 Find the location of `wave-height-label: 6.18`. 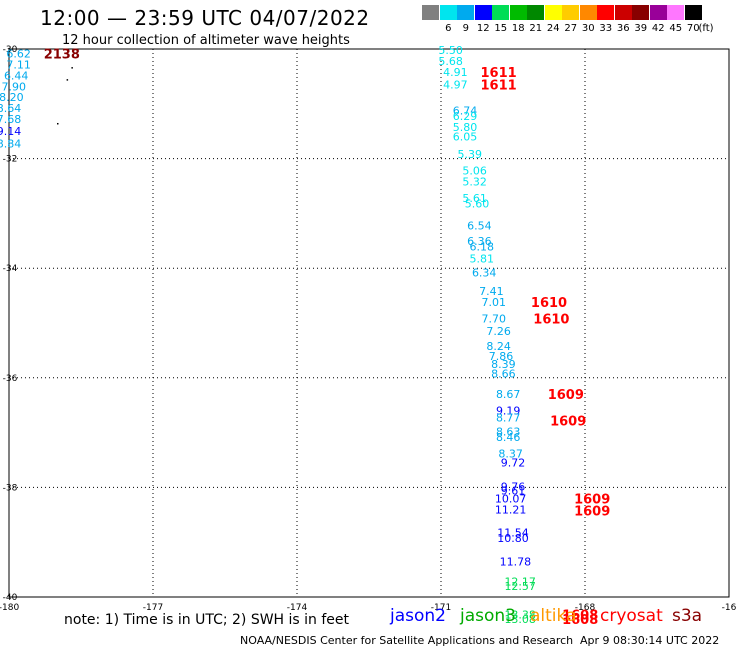

wave-height-label: 6.18 is located at coordinates (482, 246).